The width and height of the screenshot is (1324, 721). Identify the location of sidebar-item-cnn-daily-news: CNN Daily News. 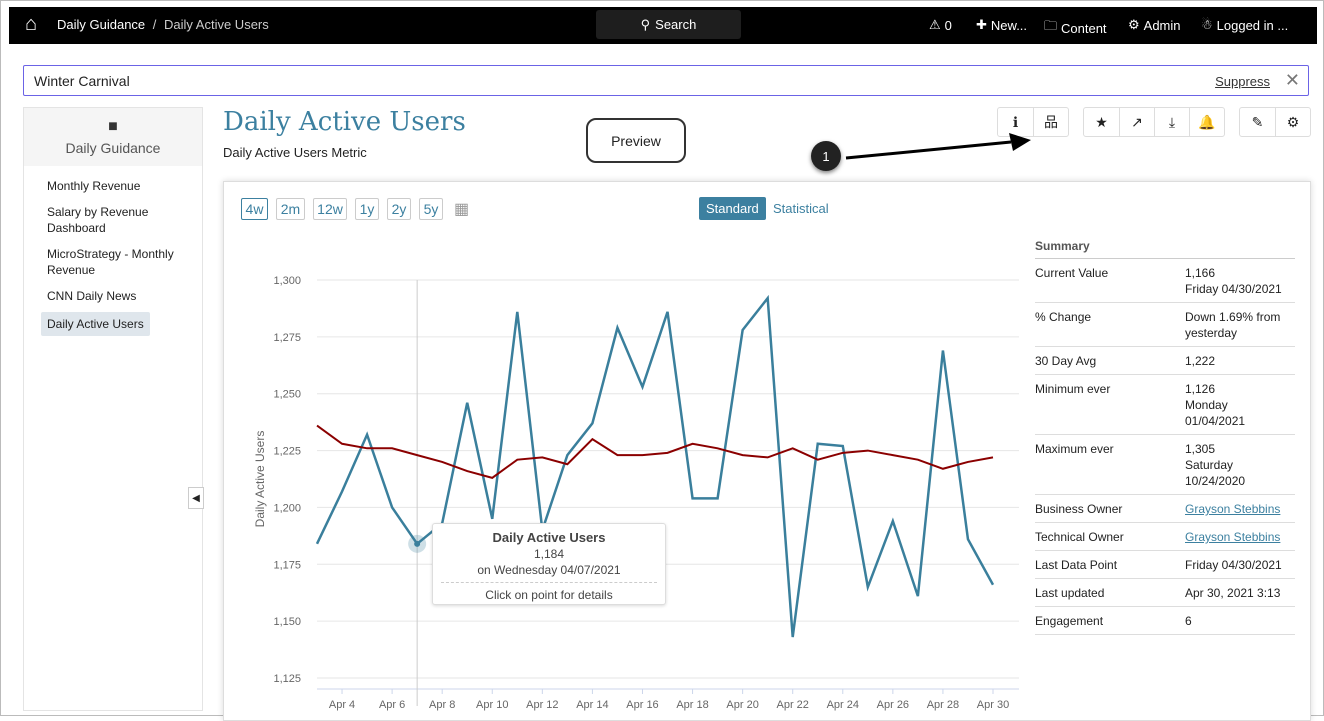
(92, 296).